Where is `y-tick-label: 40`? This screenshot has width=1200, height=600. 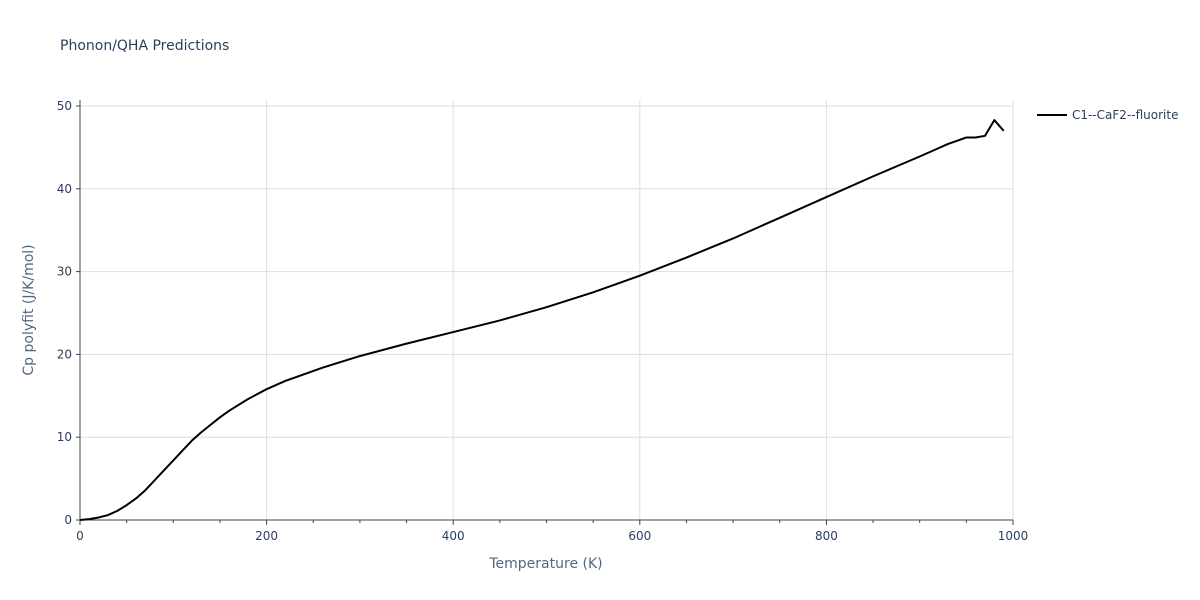 y-tick-label: 40 is located at coordinates (64, 189).